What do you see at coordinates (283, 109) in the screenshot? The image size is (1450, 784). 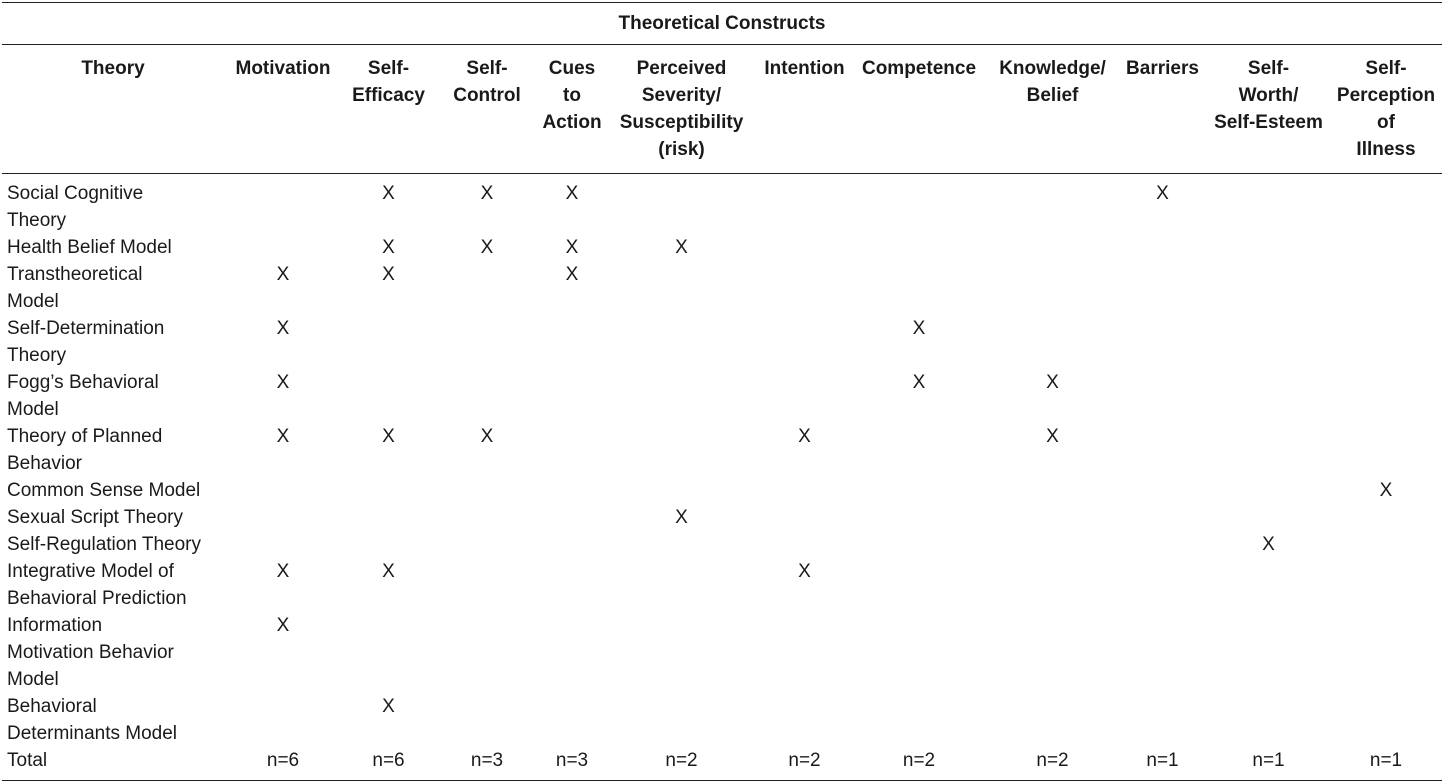 I see `column-header: Motivation` at bounding box center [283, 109].